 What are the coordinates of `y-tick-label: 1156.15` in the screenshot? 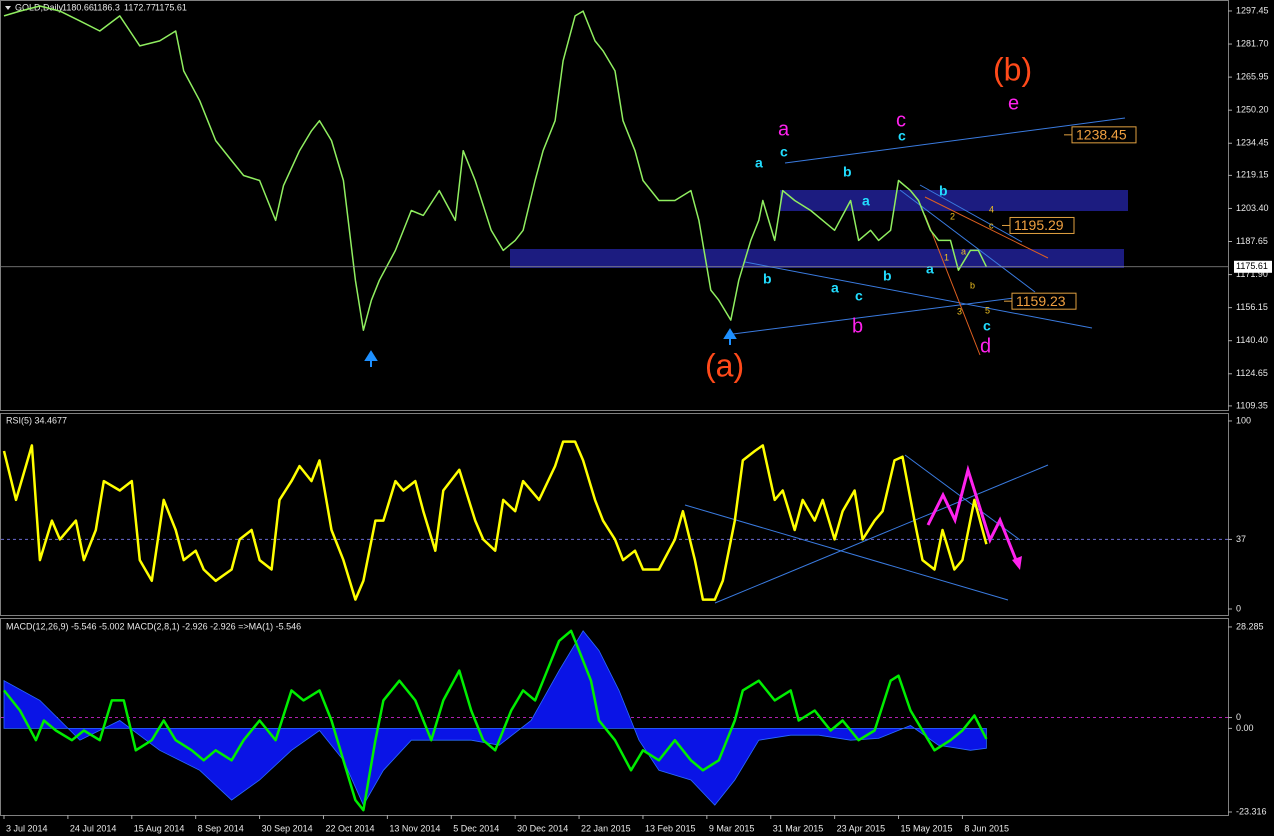 It's located at (1252, 307).